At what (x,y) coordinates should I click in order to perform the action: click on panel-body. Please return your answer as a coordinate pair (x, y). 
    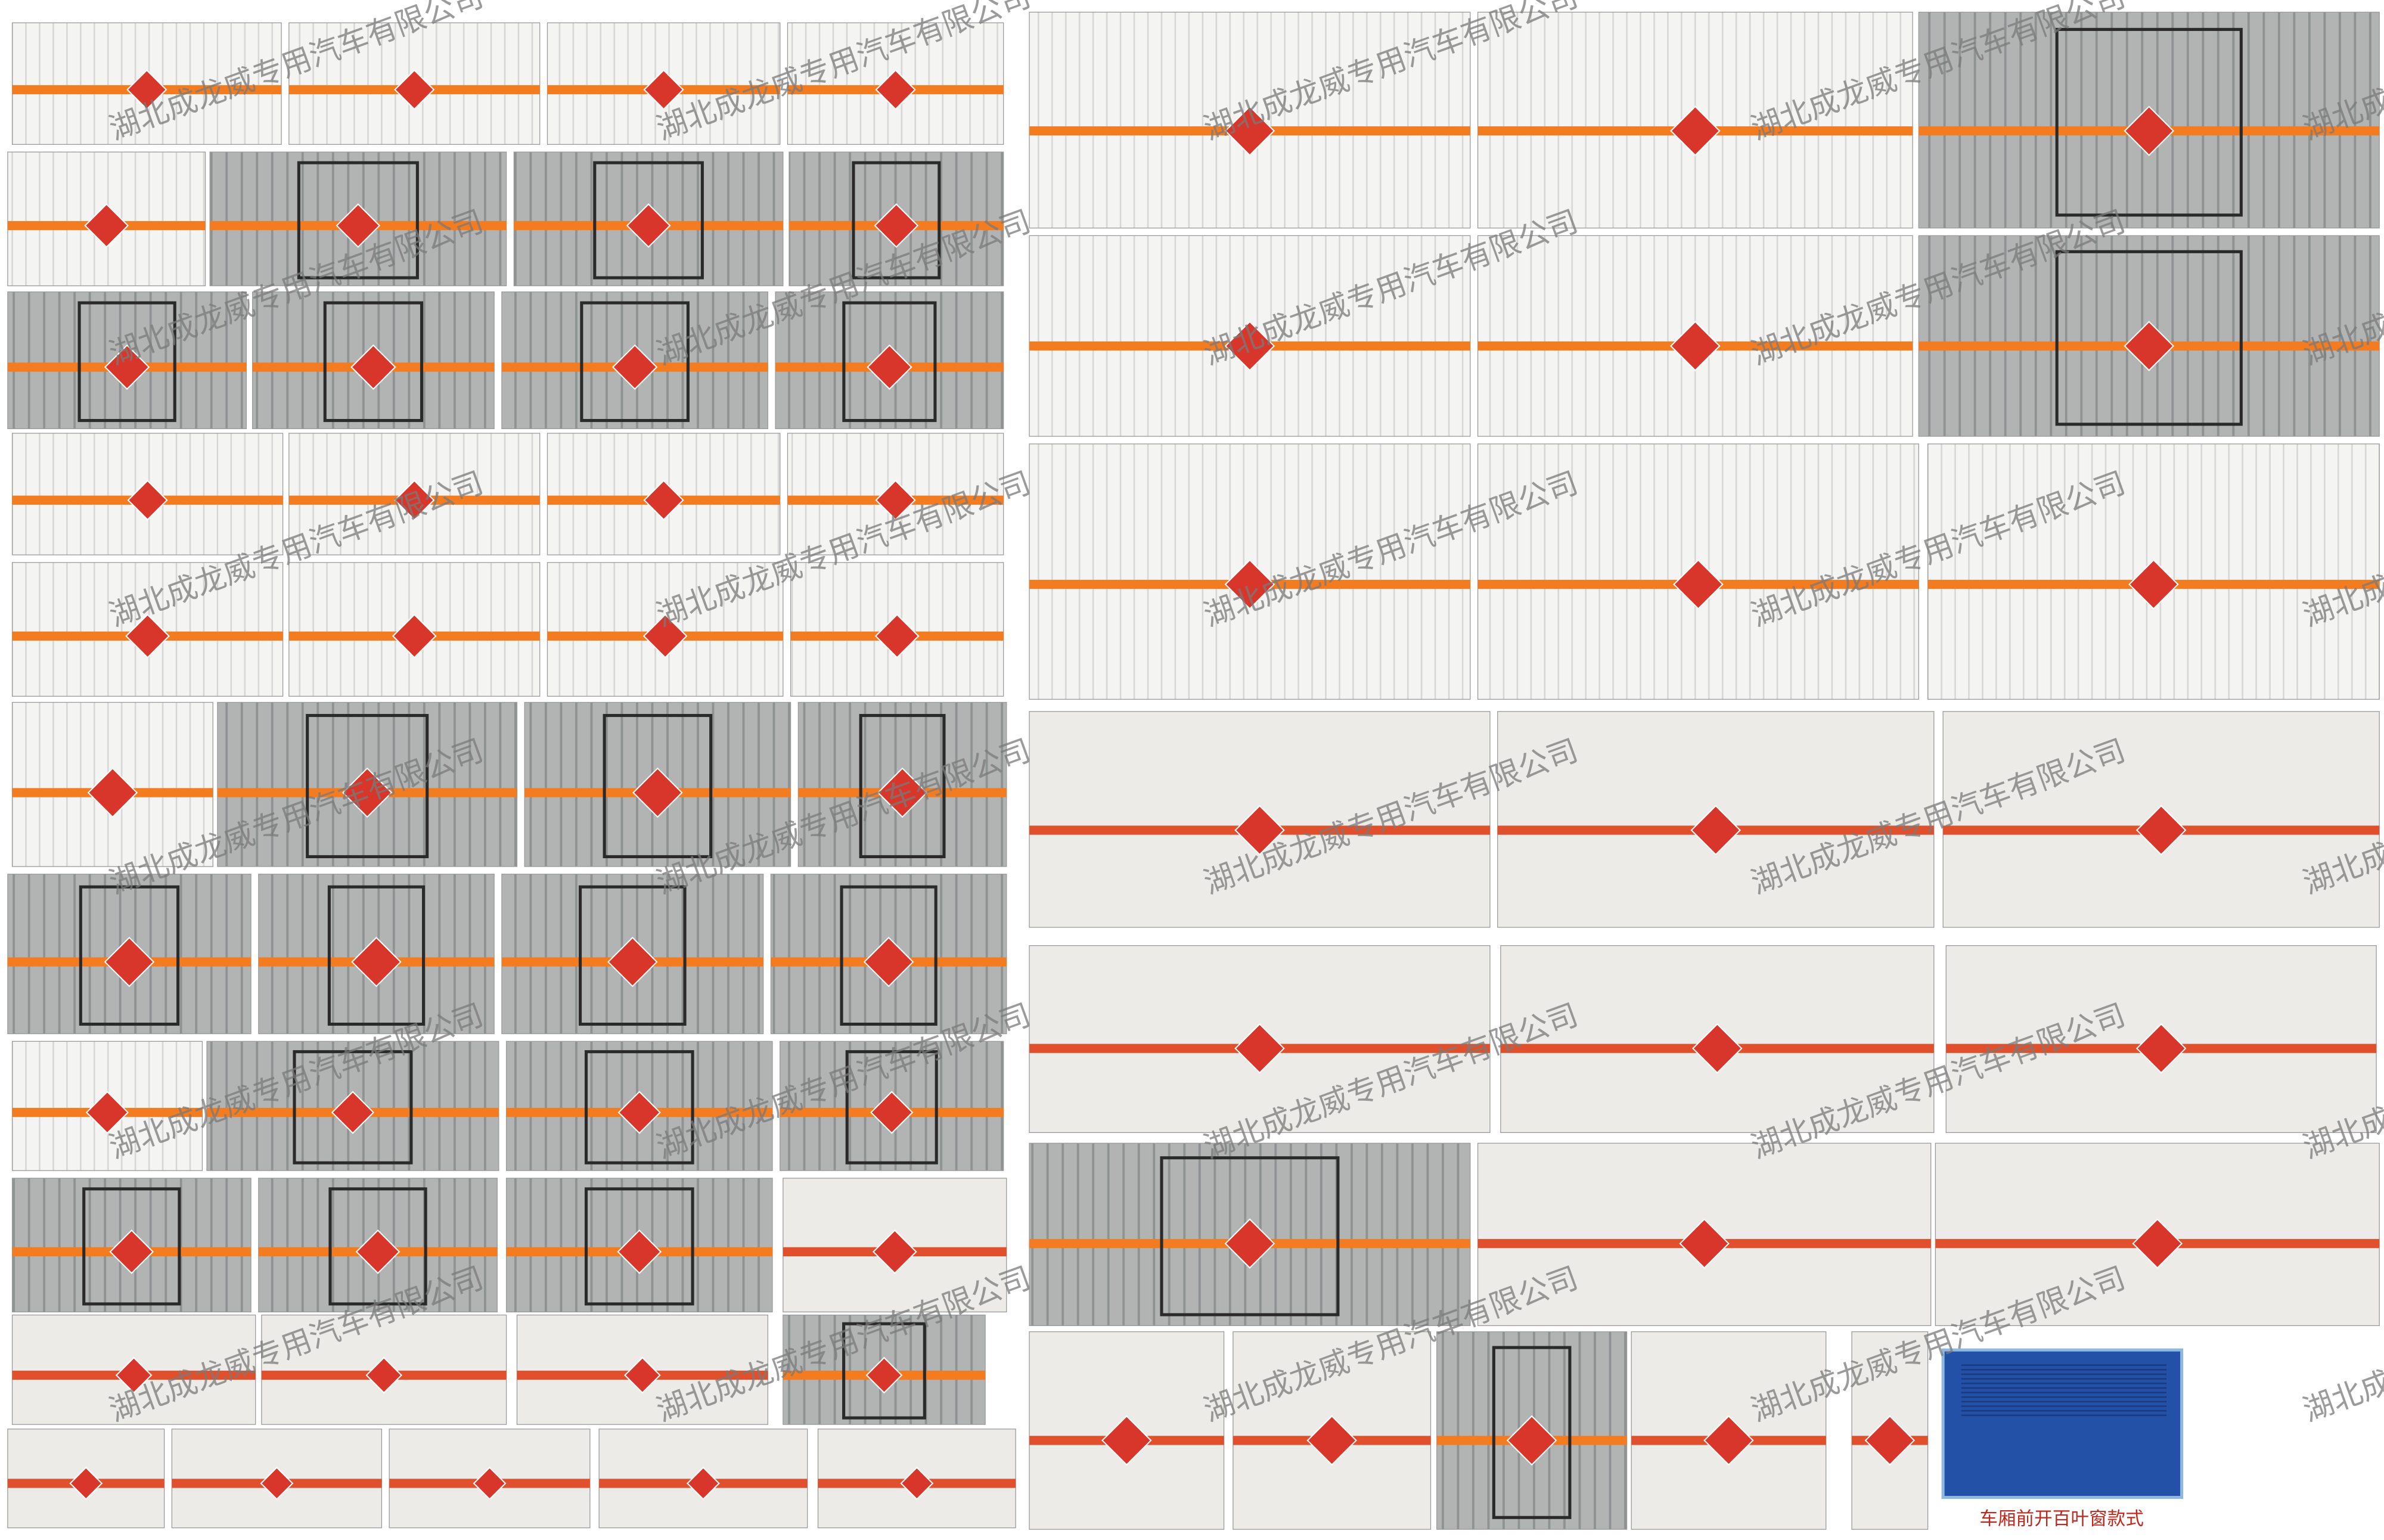
    Looking at the image, I should click on (2149, 336).